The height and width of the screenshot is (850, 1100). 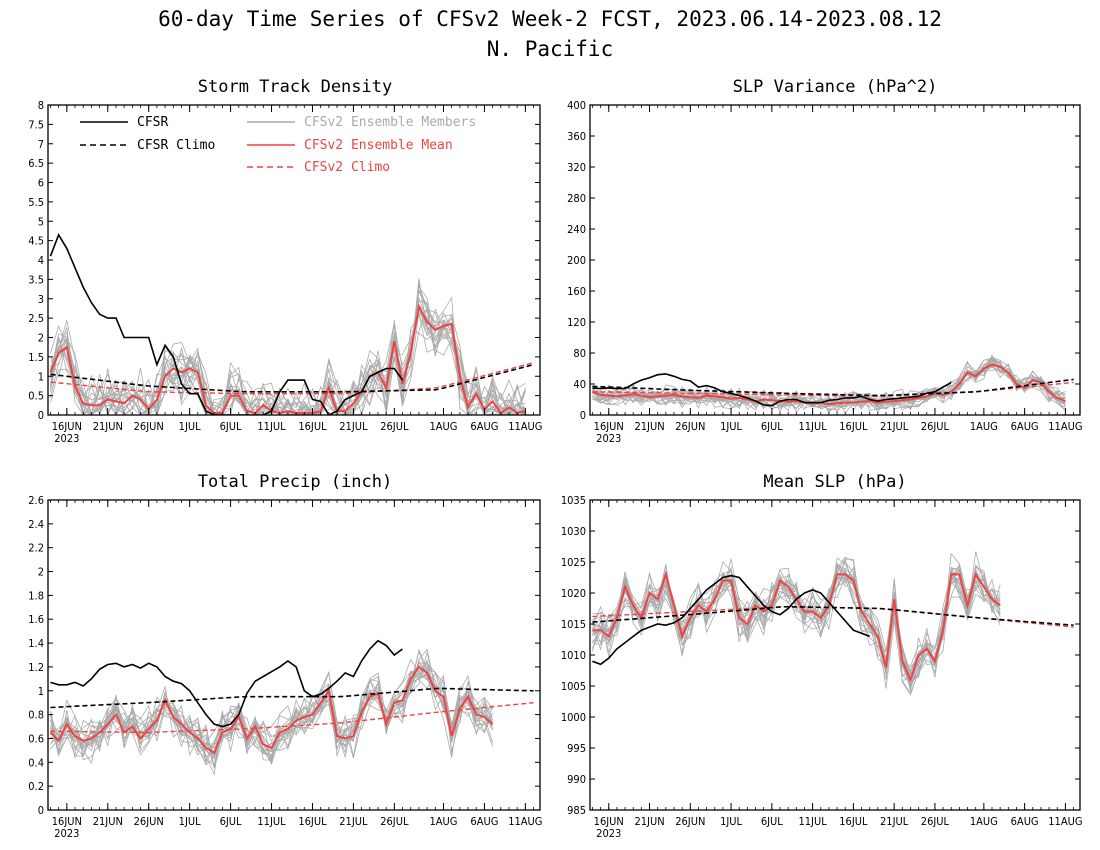 I want to click on y-tick-label: 5.5, so click(x=36, y=202).